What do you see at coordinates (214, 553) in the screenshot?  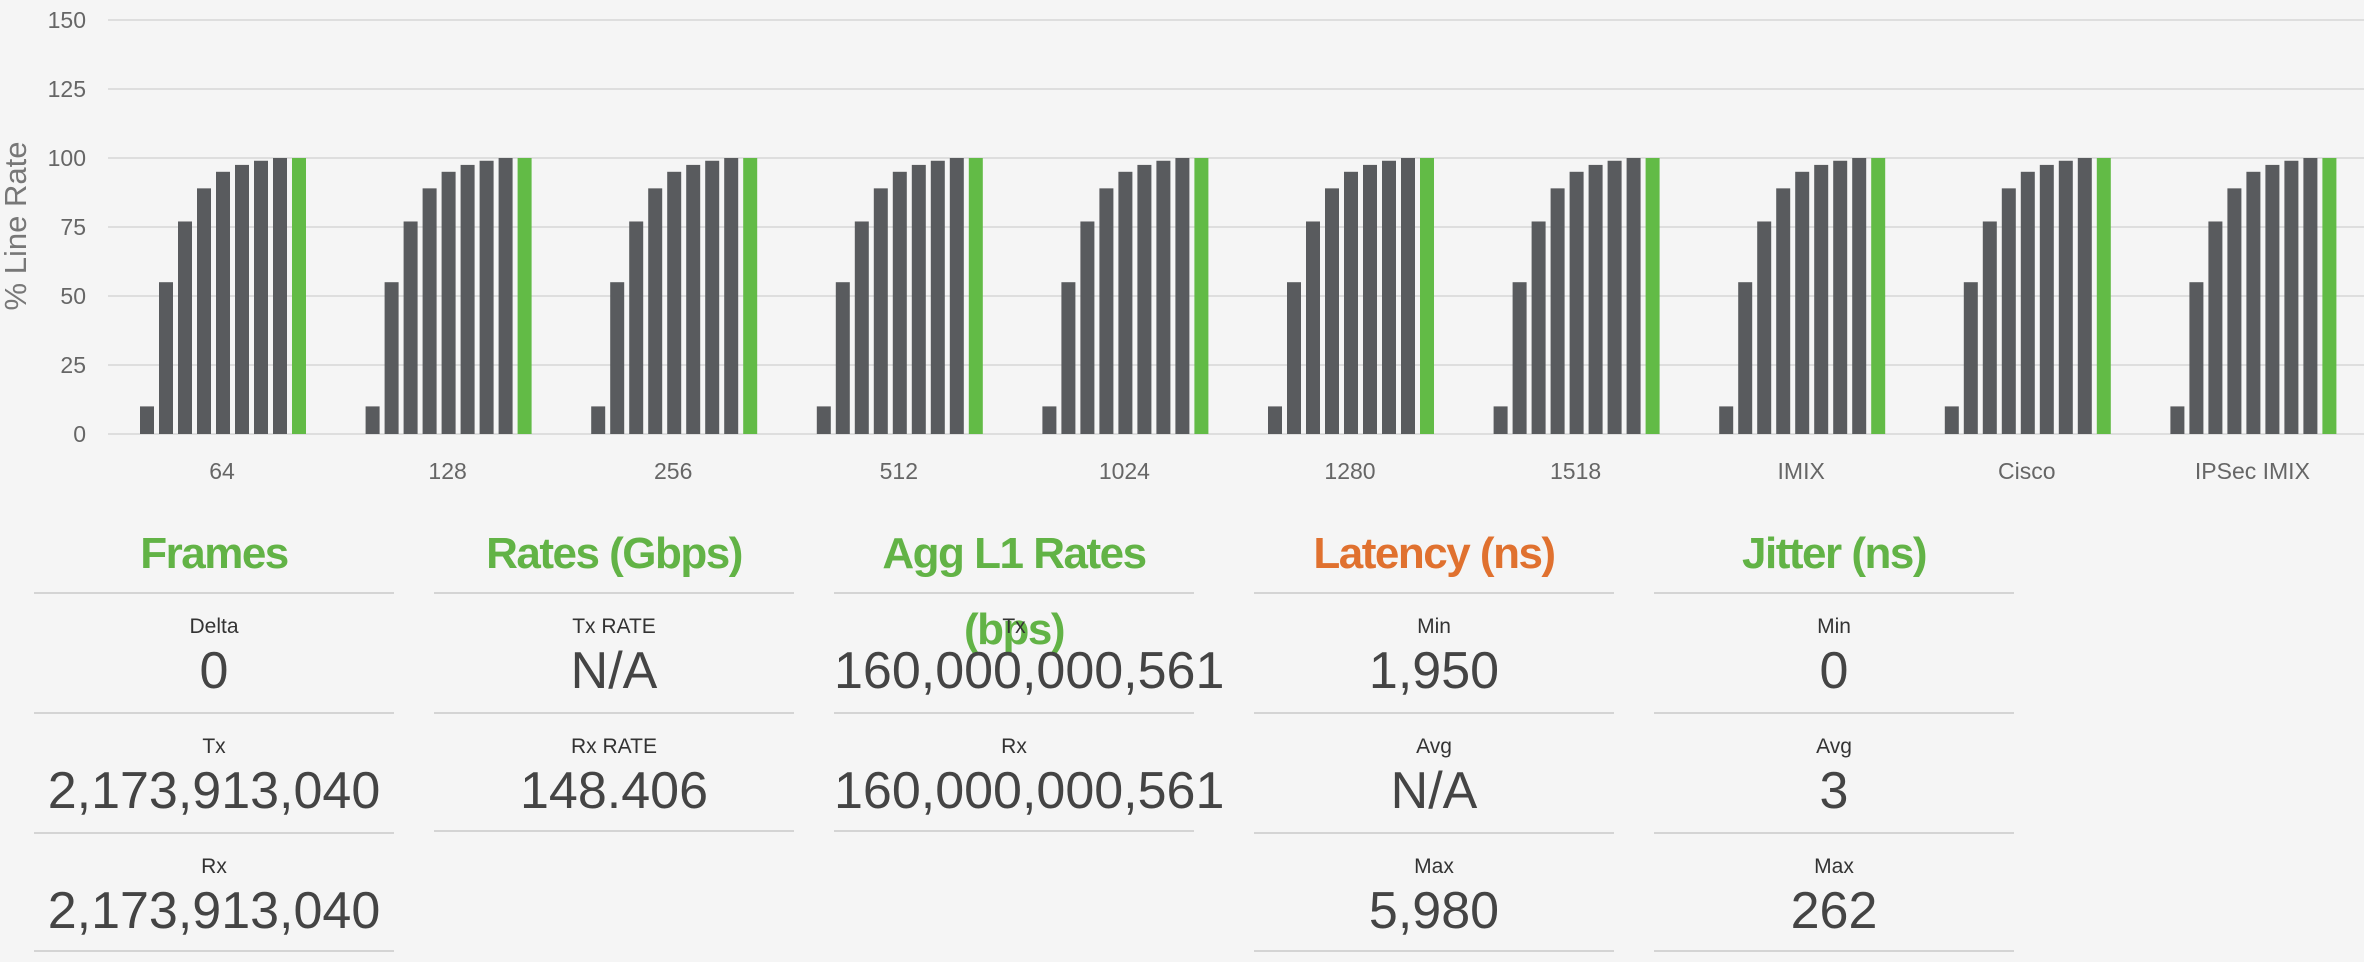 I see `frames-panel-title: Frames` at bounding box center [214, 553].